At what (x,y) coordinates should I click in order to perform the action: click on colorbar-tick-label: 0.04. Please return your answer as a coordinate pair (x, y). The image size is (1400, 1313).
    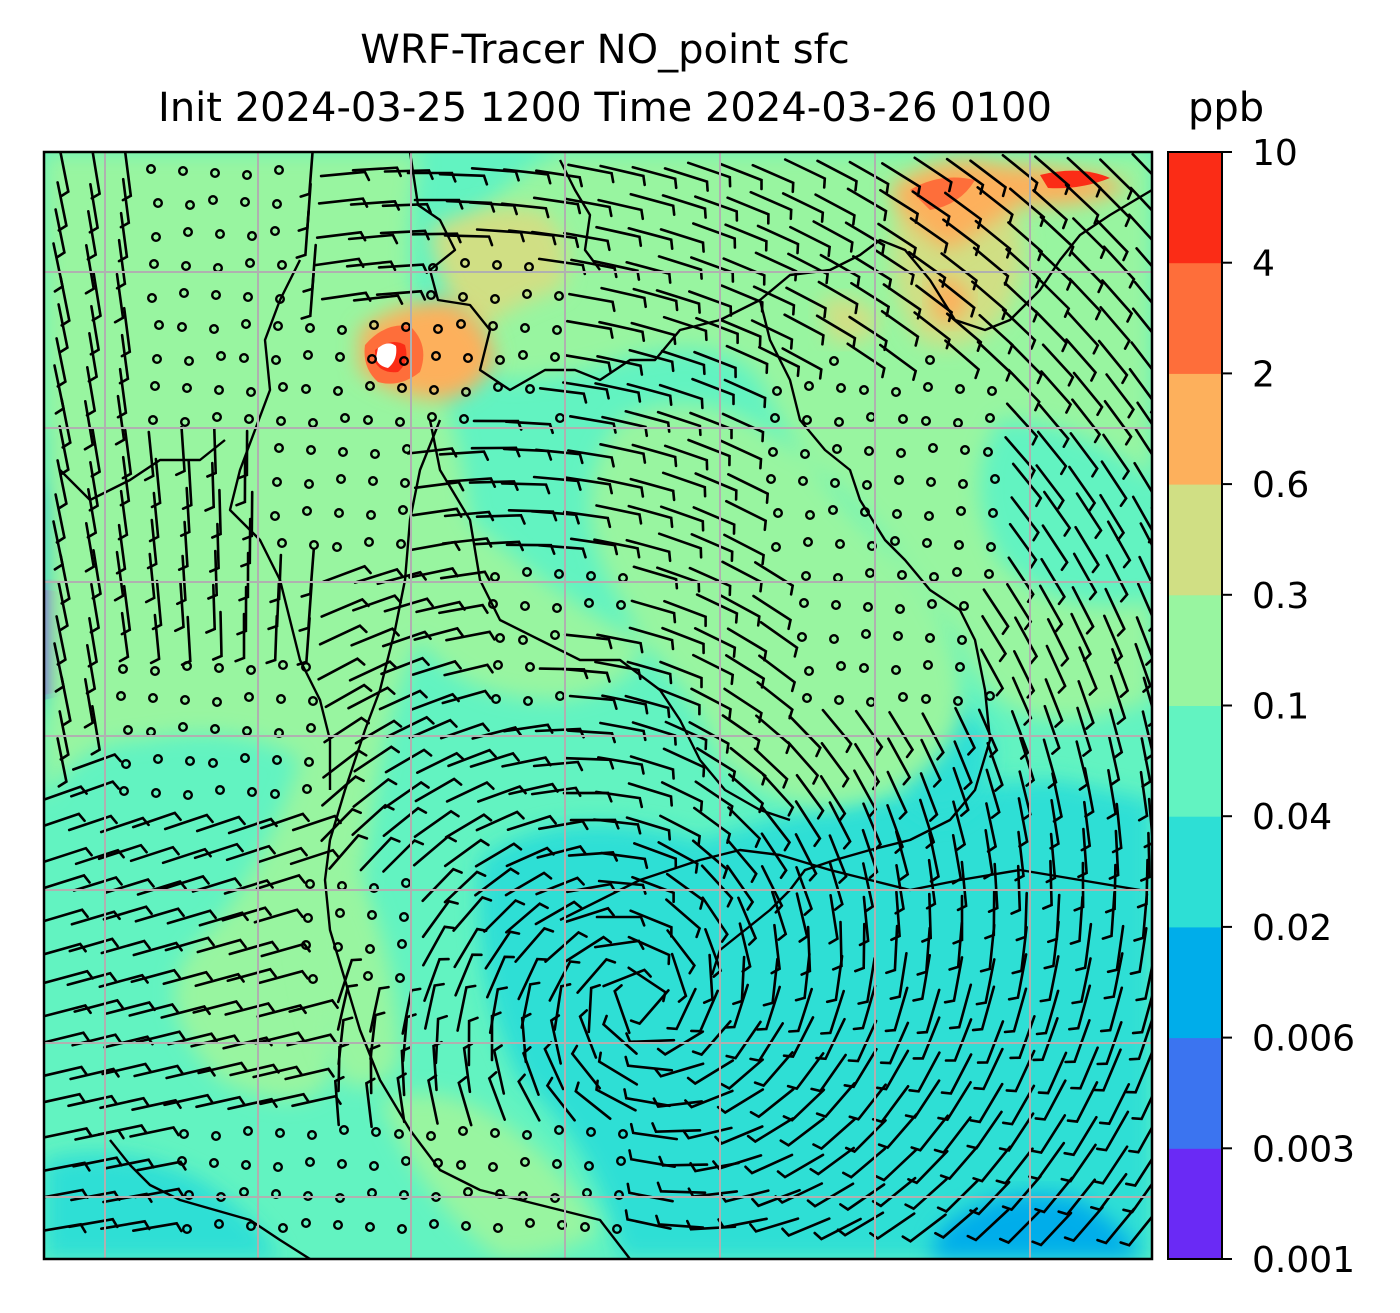
    Looking at the image, I should click on (1292, 817).